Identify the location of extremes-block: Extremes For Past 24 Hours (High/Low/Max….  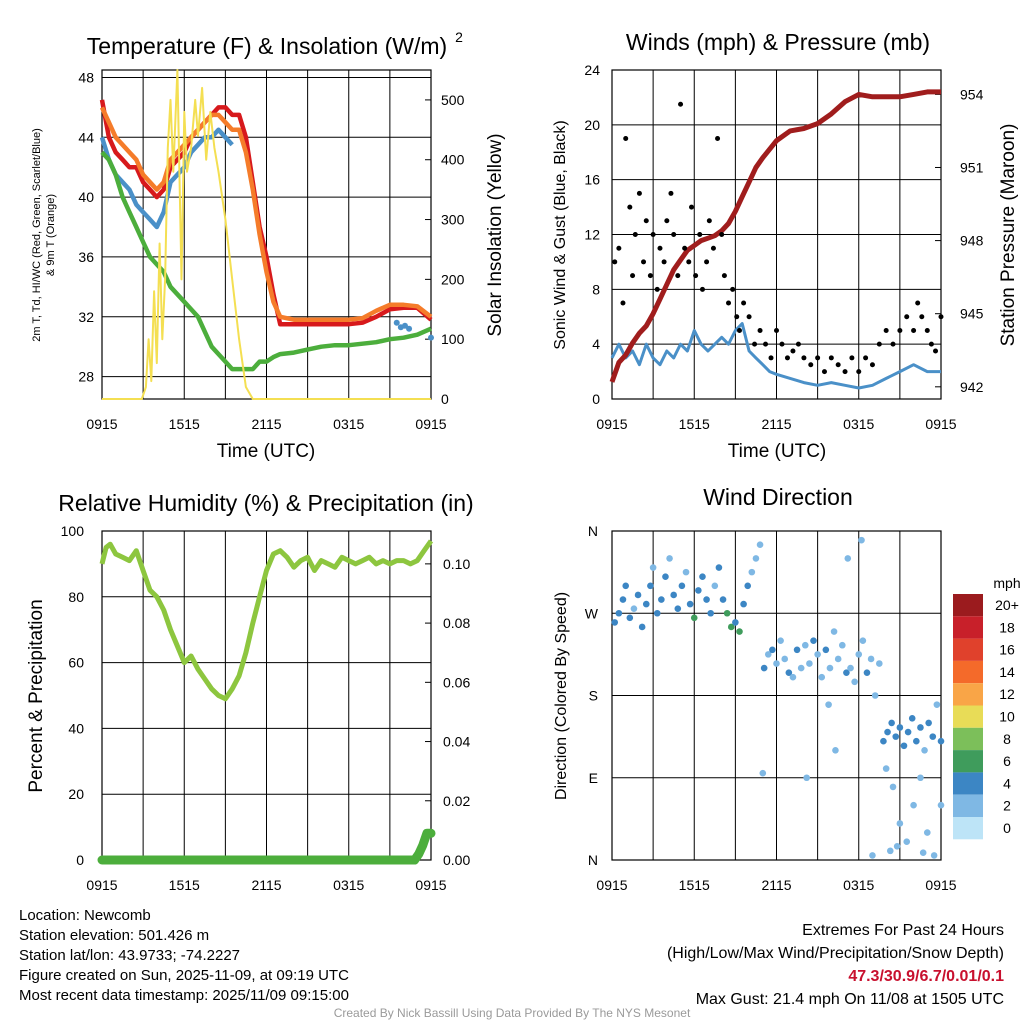
(835, 965).